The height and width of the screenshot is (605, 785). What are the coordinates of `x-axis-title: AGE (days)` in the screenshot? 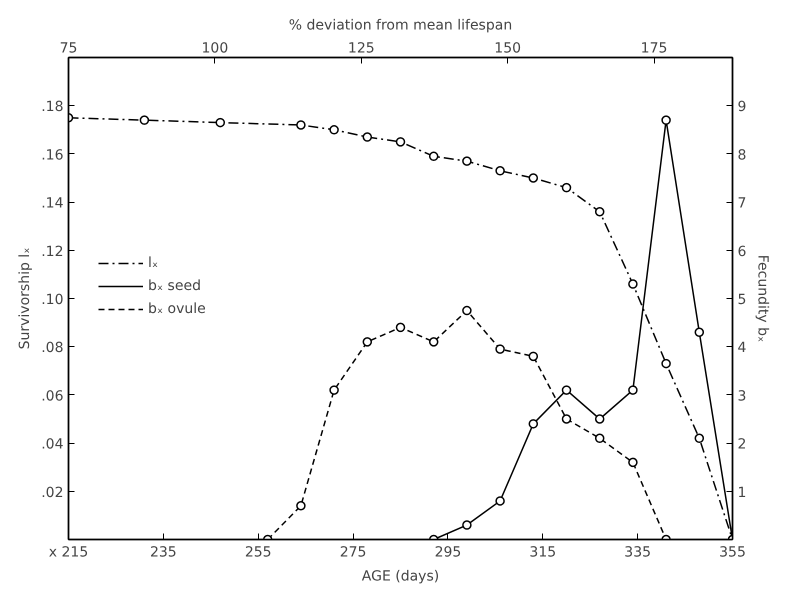 It's located at (401, 576).